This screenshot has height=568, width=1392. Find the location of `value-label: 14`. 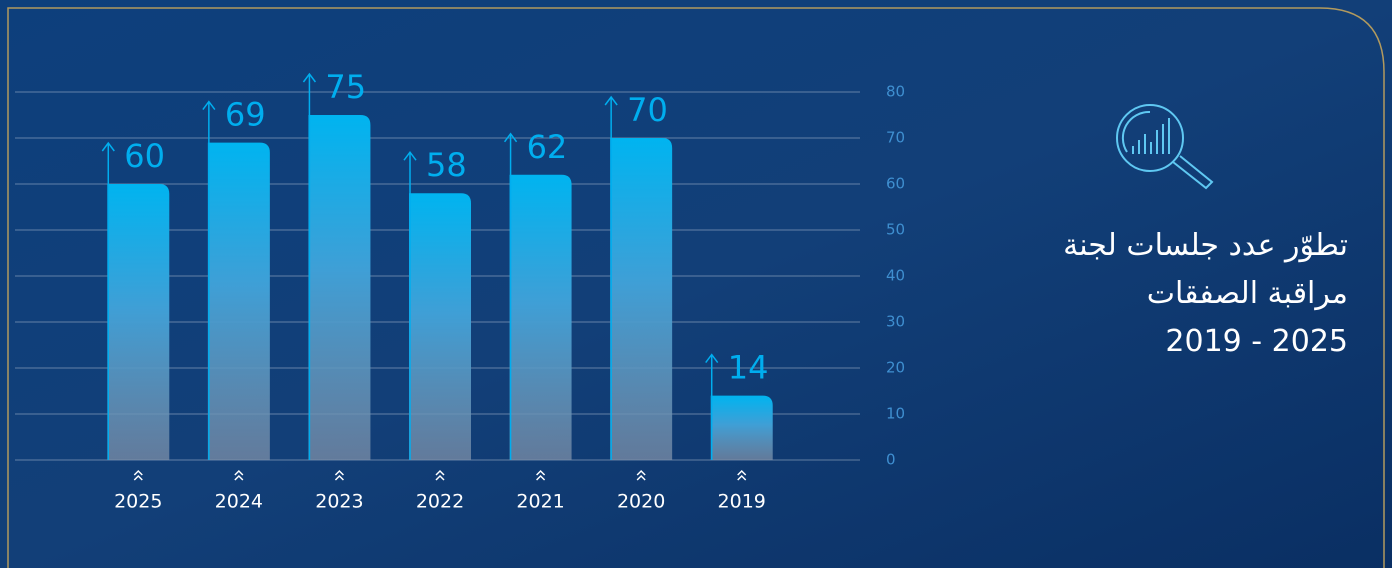

value-label: 14 is located at coordinates (748, 368).